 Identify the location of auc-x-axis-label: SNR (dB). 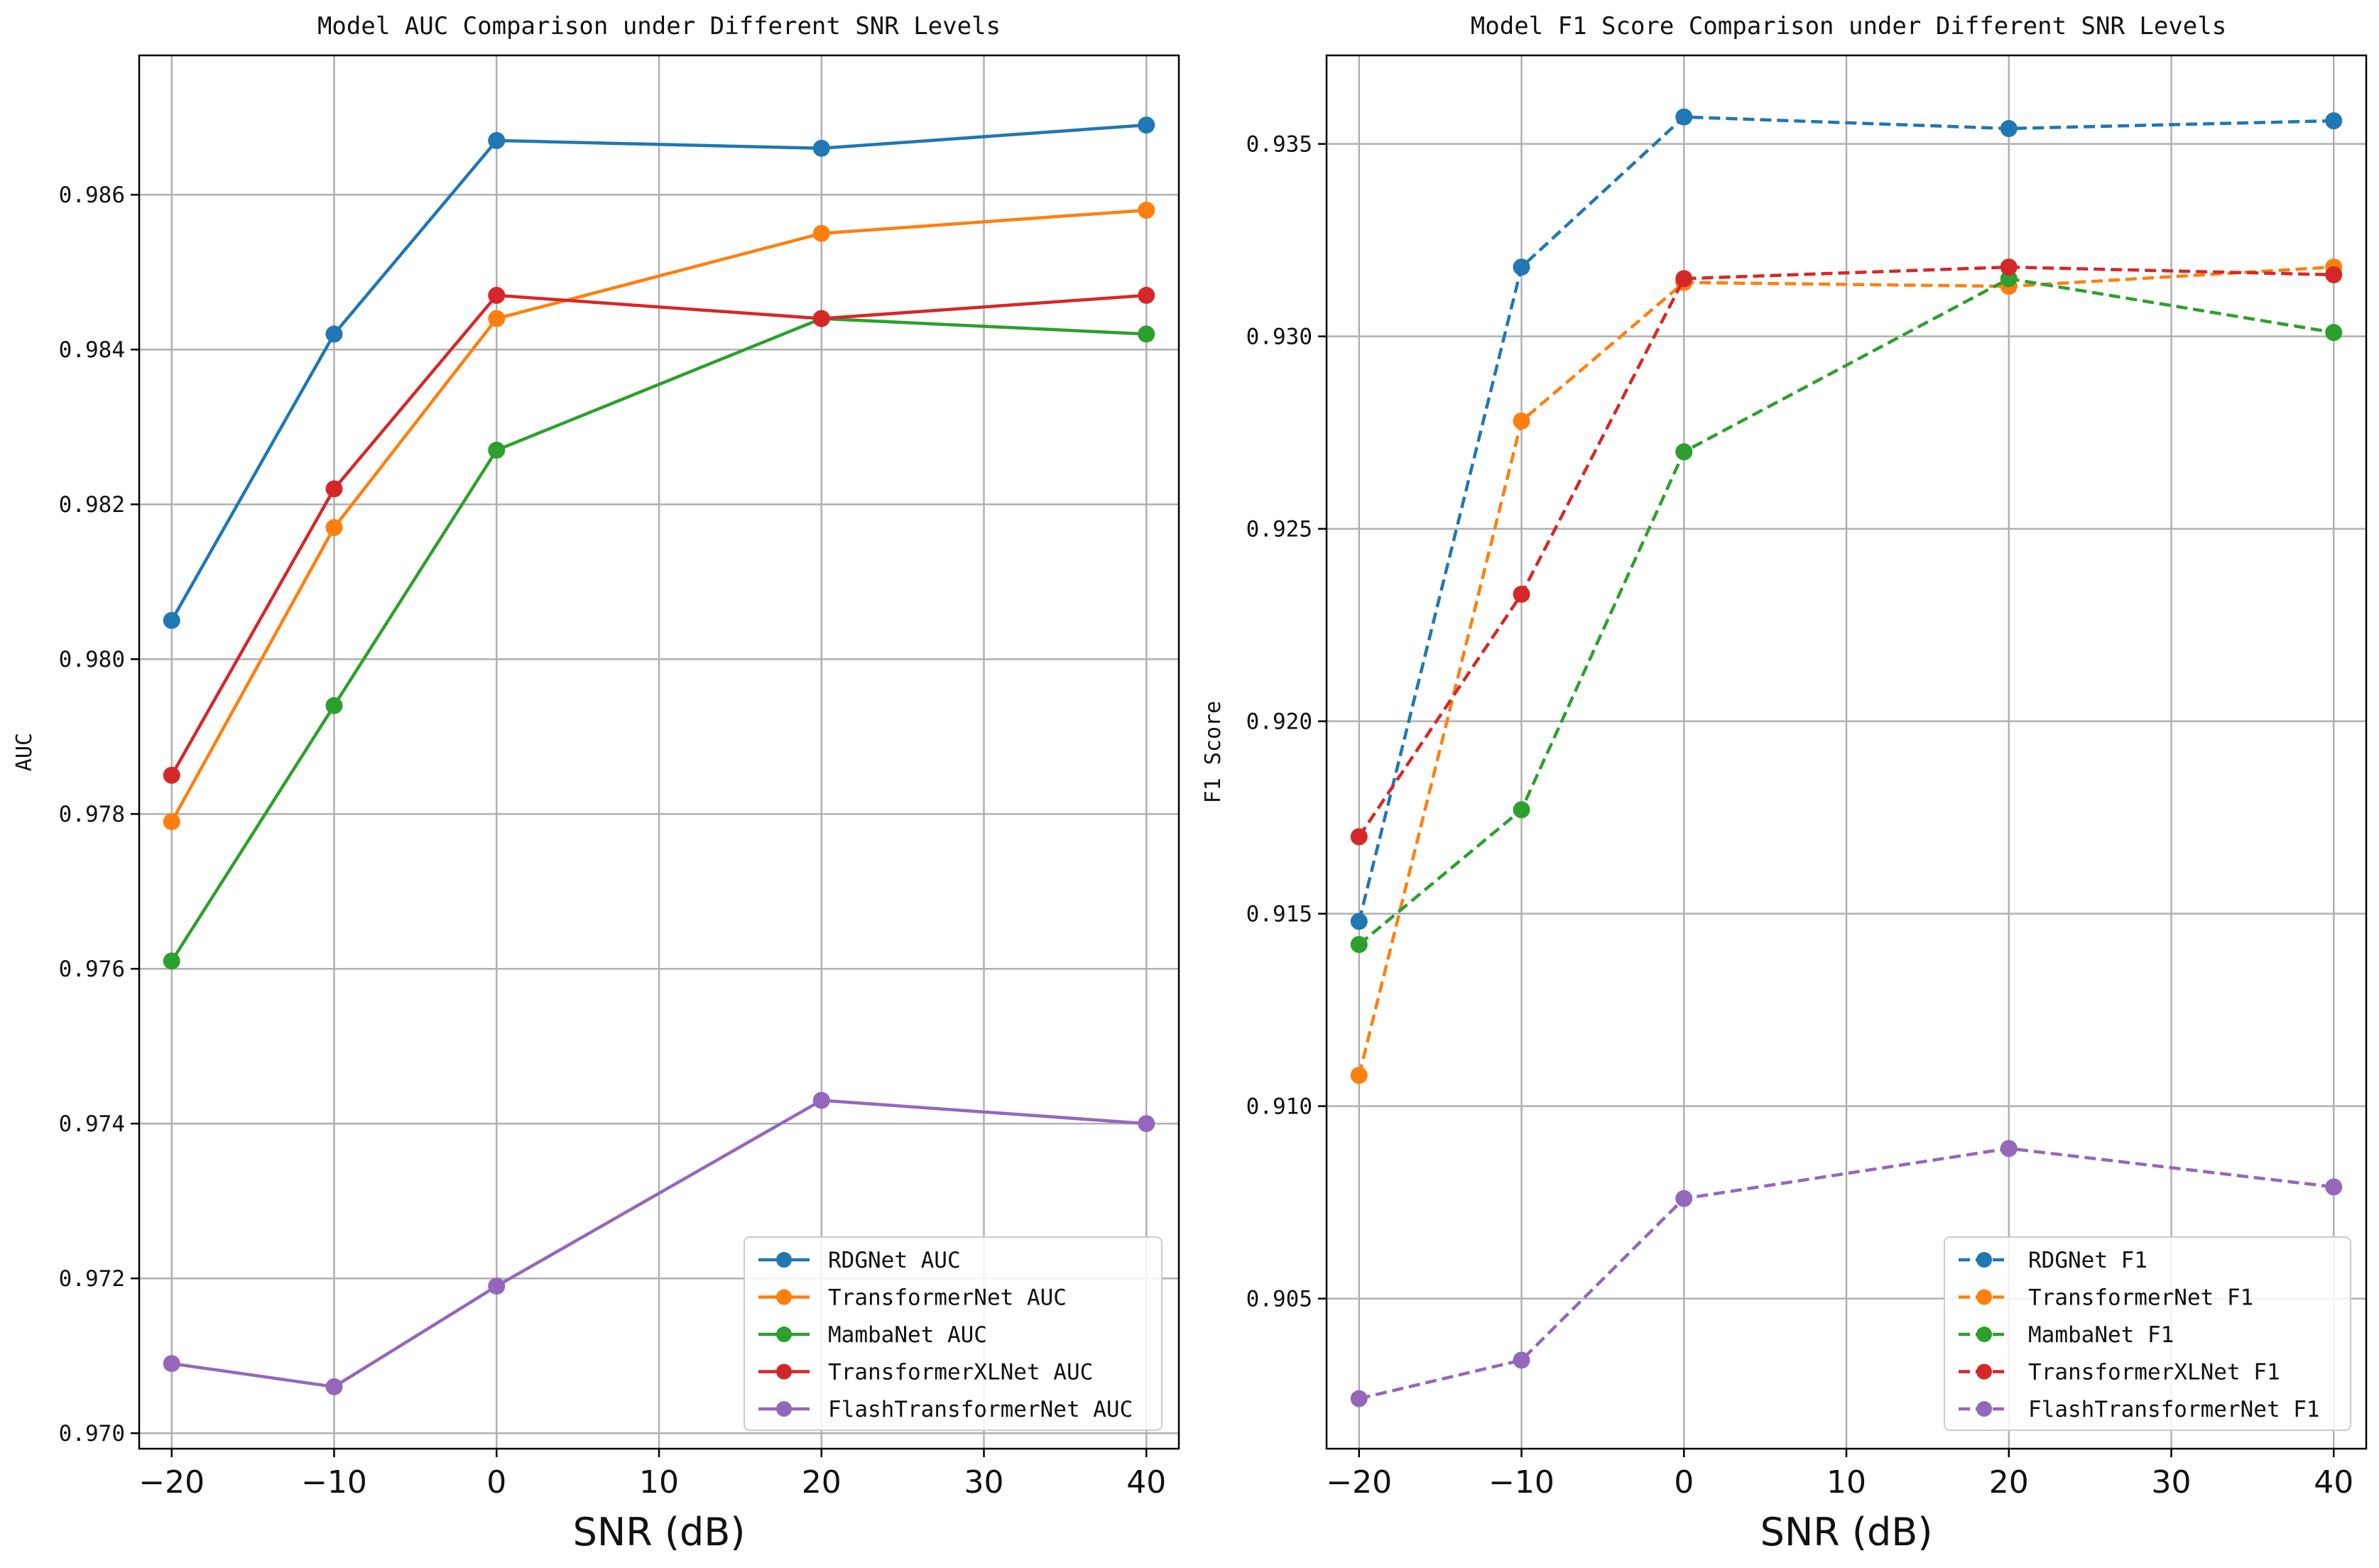
(659, 1533).